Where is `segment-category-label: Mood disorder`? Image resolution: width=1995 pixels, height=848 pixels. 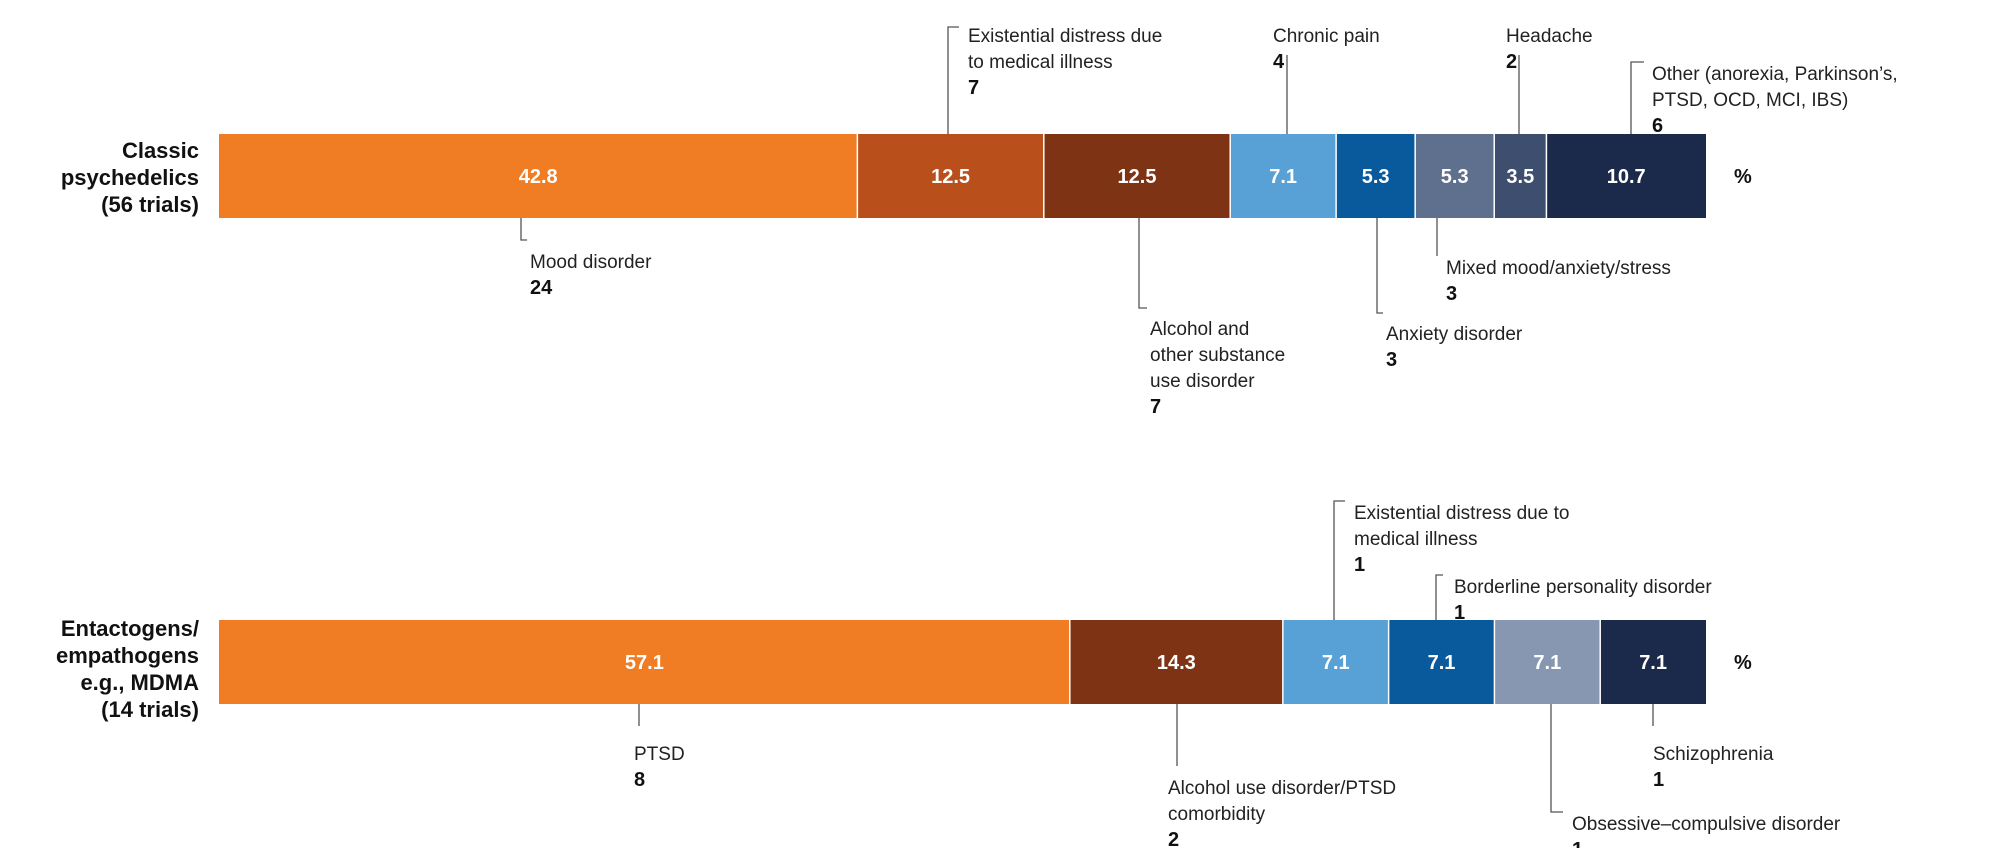
segment-category-label: Mood disorder is located at coordinates (591, 262).